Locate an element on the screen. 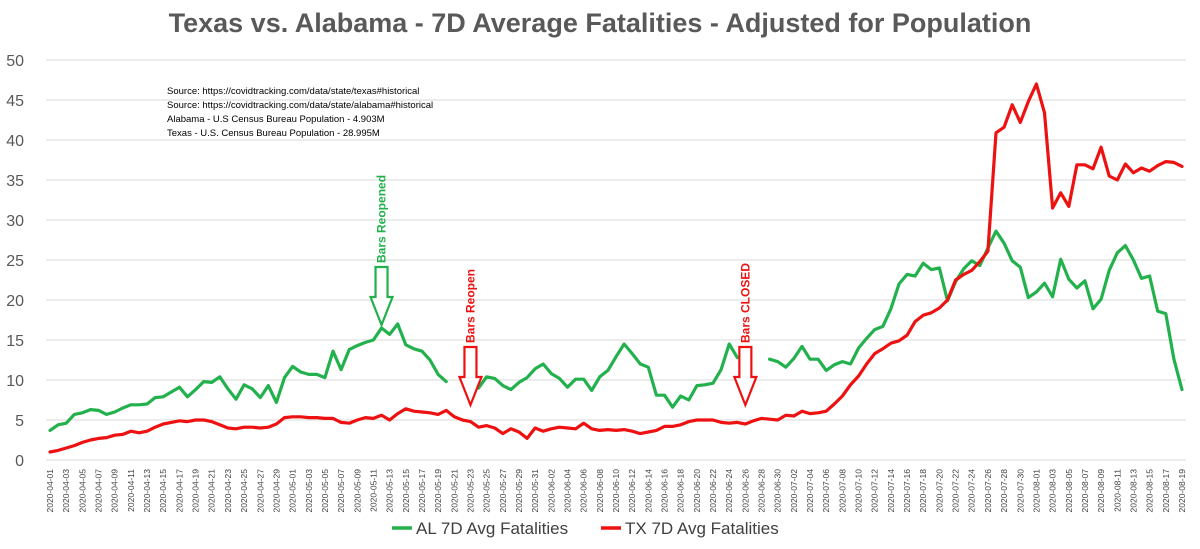  x-tick-label: 2020-07-18 is located at coordinates (923, 491).